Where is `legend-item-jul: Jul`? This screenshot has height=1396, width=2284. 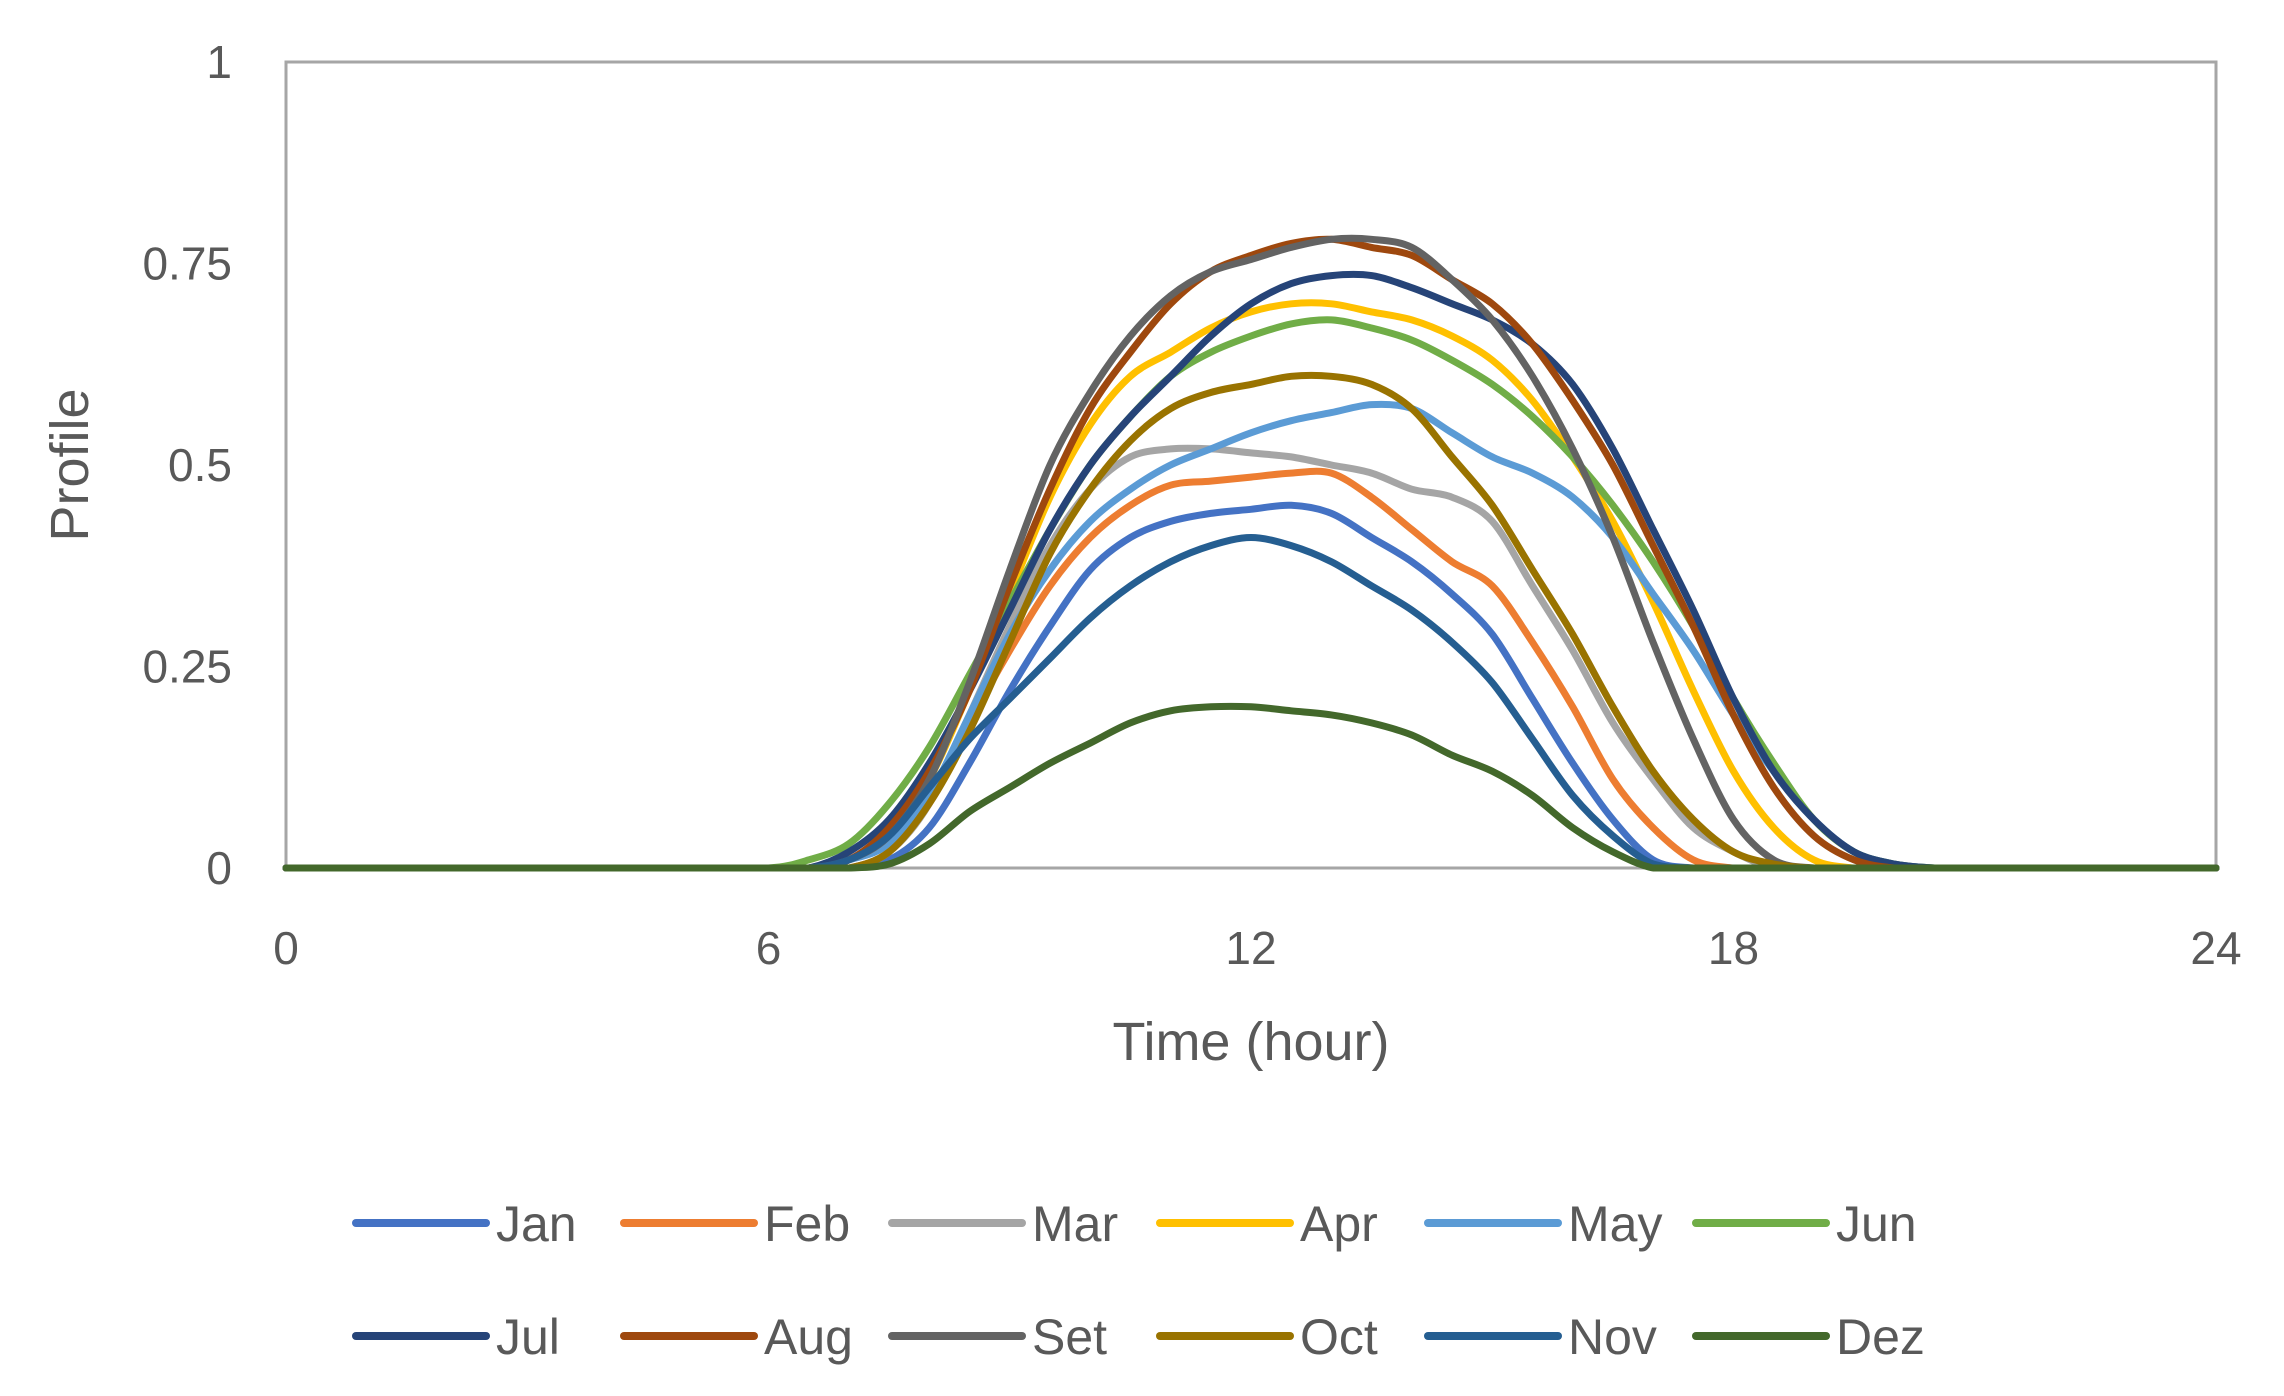 legend-item-jul: Jul is located at coordinates (456, 1337).